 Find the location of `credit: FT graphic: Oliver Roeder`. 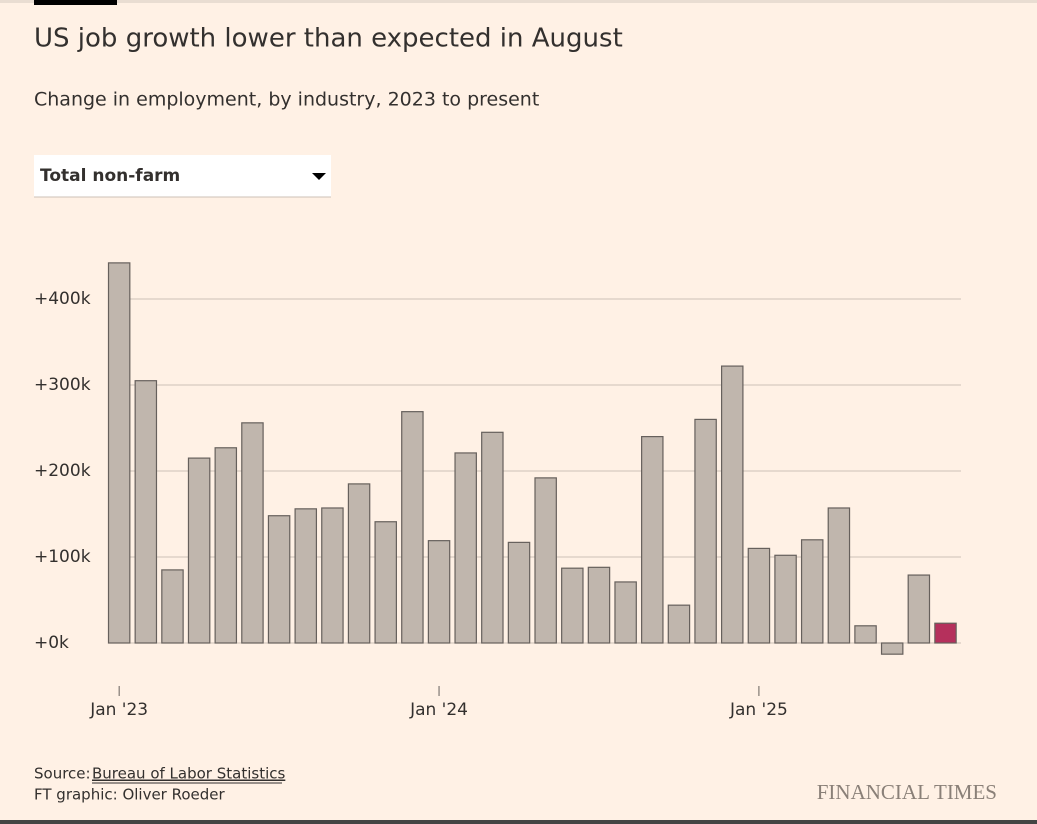

credit: FT graphic: Oliver Roeder is located at coordinates (130, 795).